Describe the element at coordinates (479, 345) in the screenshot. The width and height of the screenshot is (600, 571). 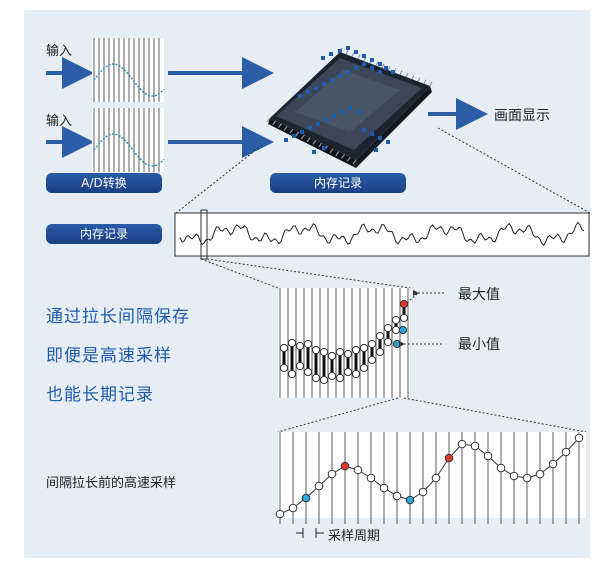
I see `min-value-label: 最小值` at that location.